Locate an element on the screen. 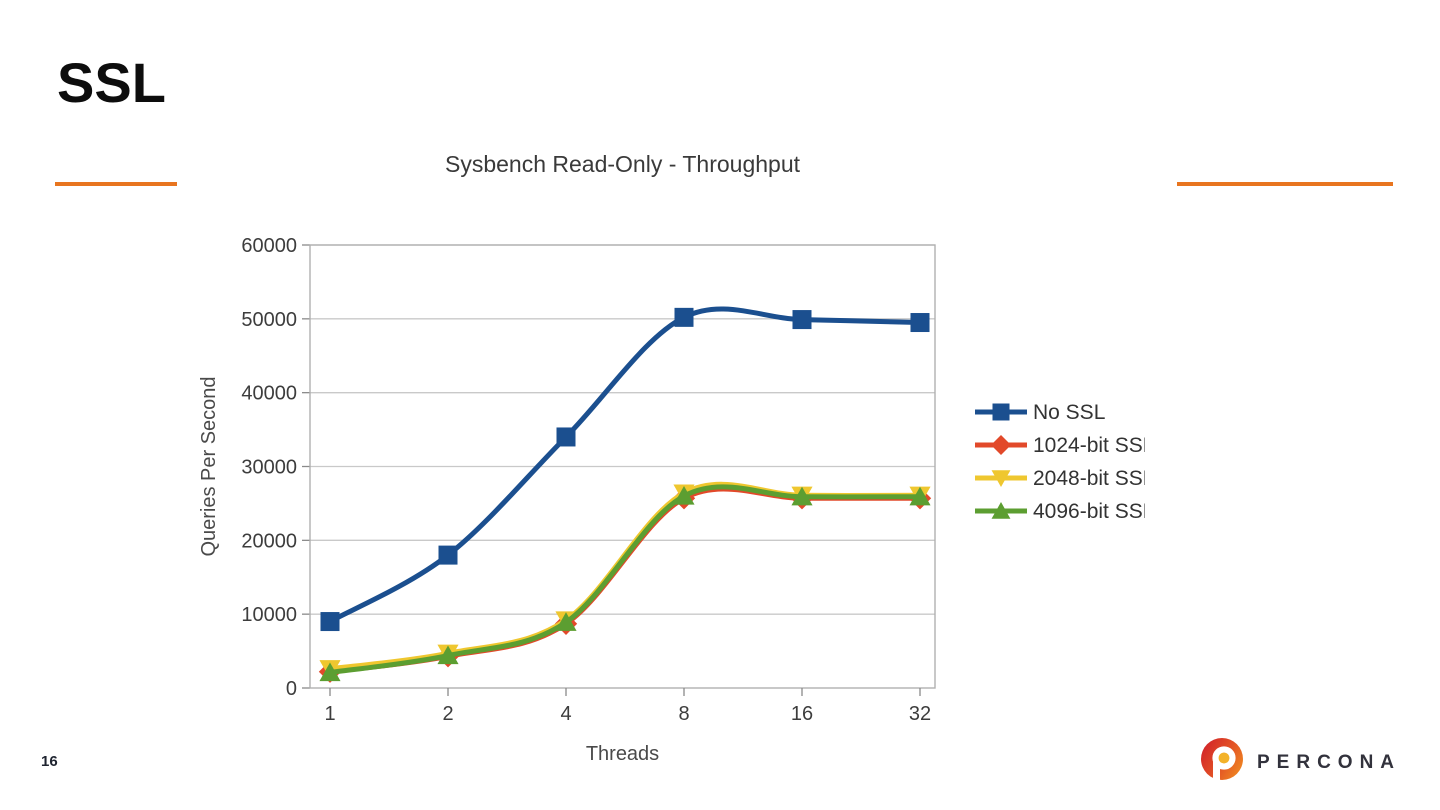 The height and width of the screenshot is (810, 1440). x-tick-label: 32 is located at coordinates (920, 714).